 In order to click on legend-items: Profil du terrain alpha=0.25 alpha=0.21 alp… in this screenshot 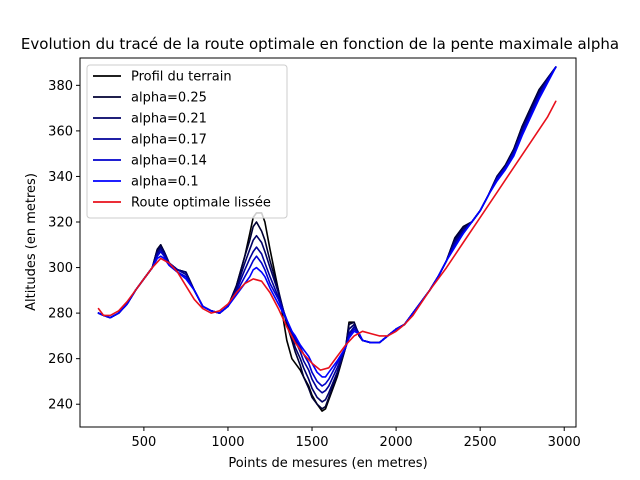, I will do `click(182, 140)`.